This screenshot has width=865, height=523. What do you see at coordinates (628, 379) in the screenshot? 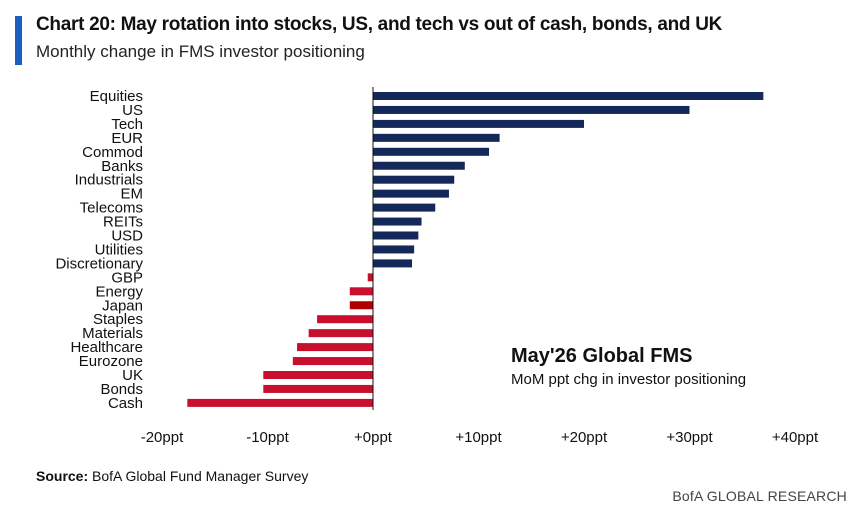
I see `annotation-subtitle: MoM ppt chg in investor positioning` at bounding box center [628, 379].